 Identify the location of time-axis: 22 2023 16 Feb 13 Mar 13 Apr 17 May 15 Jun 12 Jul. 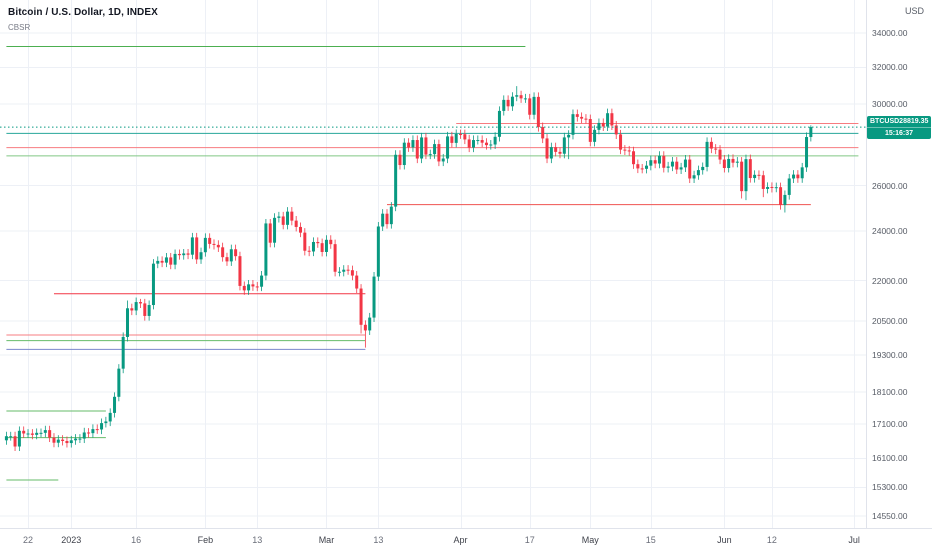
(466, 539).